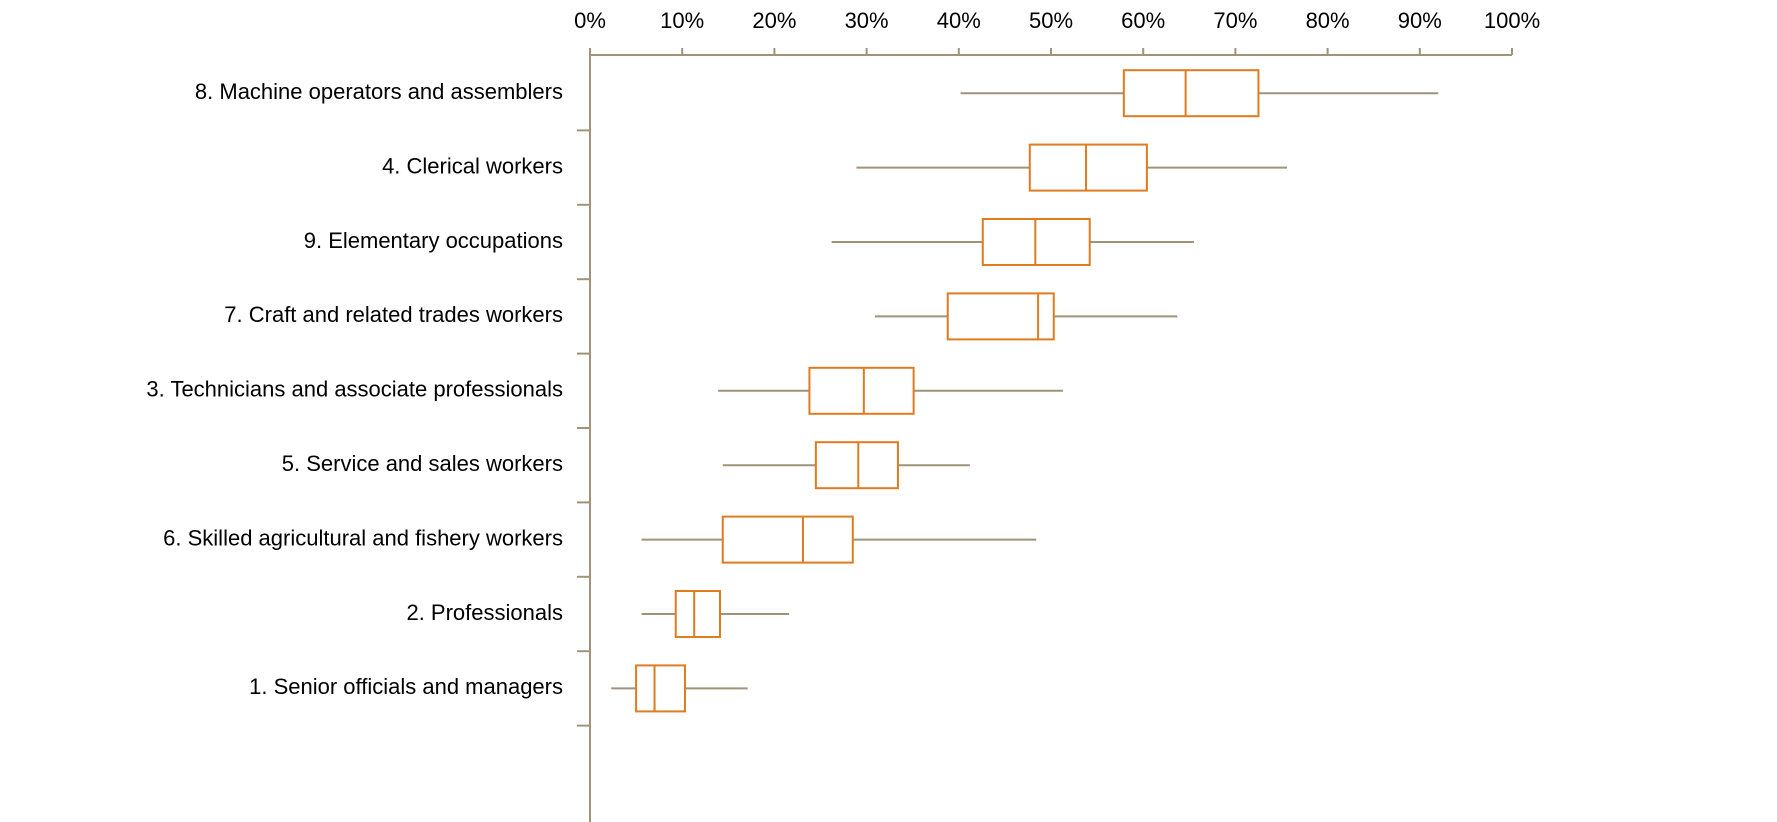 This screenshot has width=1777, height=822. Describe the element at coordinates (472, 165) in the screenshot. I see `y-tick-label: 4. Clerical workers` at that location.